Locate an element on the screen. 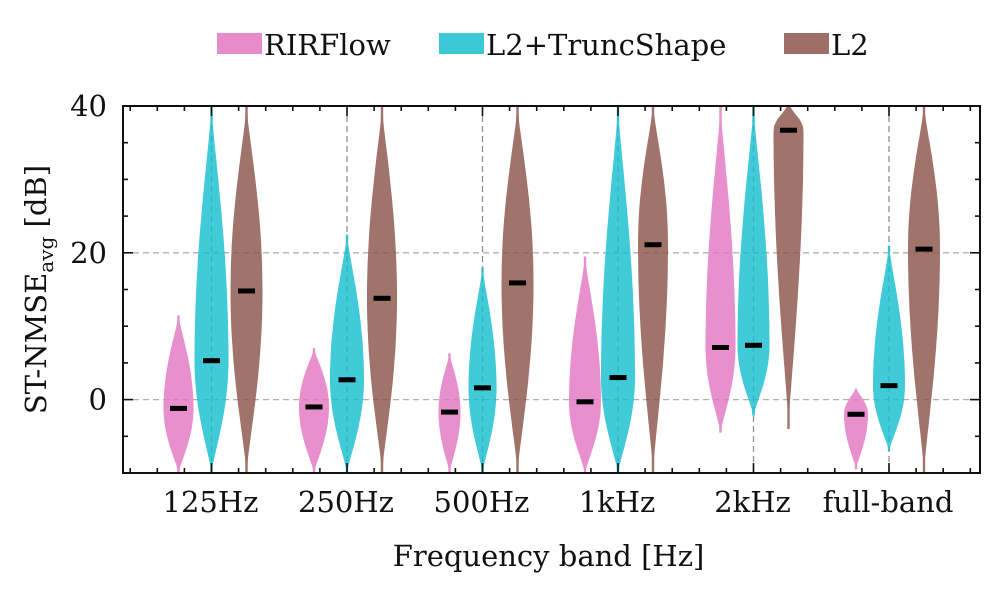 The width and height of the screenshot is (995, 591). median-l2-1khz is located at coordinates (653, 245).